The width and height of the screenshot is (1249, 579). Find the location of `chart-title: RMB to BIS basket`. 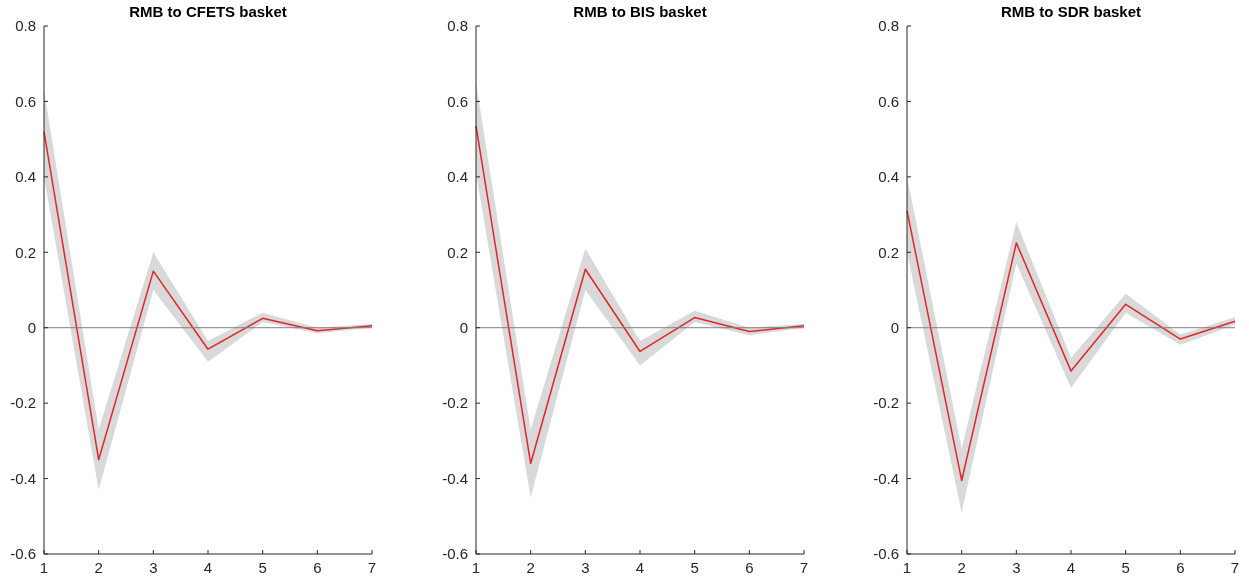

chart-title: RMB to BIS basket is located at coordinates (640, 11).